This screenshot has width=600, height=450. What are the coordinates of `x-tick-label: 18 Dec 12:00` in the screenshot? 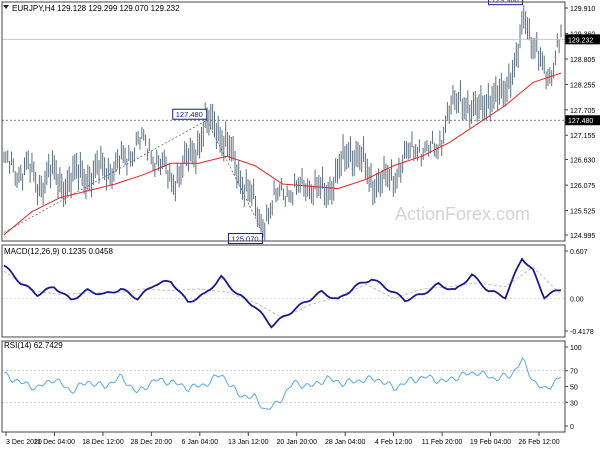 It's located at (103, 442).